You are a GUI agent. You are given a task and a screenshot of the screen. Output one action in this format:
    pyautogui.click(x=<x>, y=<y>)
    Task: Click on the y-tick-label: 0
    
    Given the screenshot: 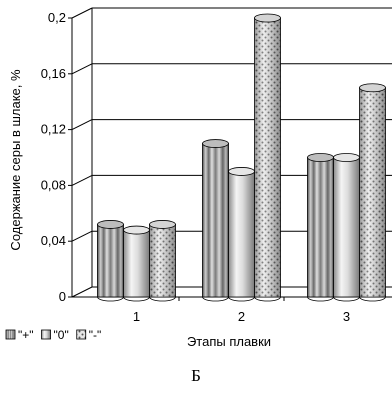 What is the action you would take?
    pyautogui.click(x=62, y=296)
    